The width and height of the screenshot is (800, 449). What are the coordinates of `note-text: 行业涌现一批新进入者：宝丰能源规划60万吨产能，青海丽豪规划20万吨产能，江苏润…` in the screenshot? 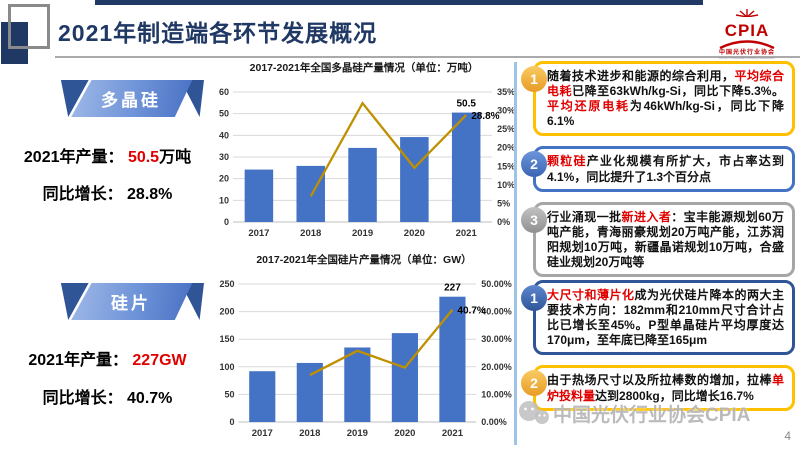 It's located at (665, 239).